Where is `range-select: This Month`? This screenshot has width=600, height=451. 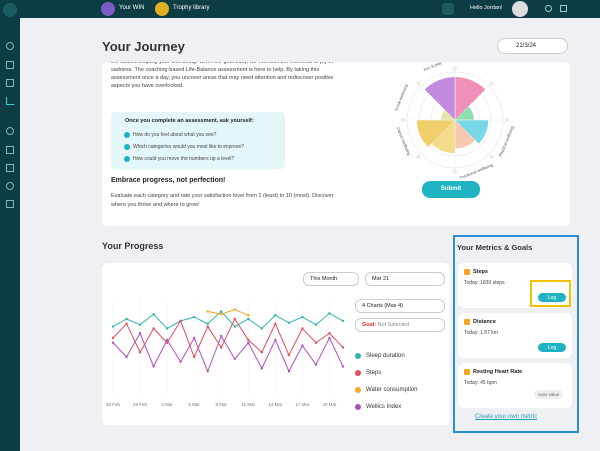 range-select: This Month is located at coordinates (331, 279).